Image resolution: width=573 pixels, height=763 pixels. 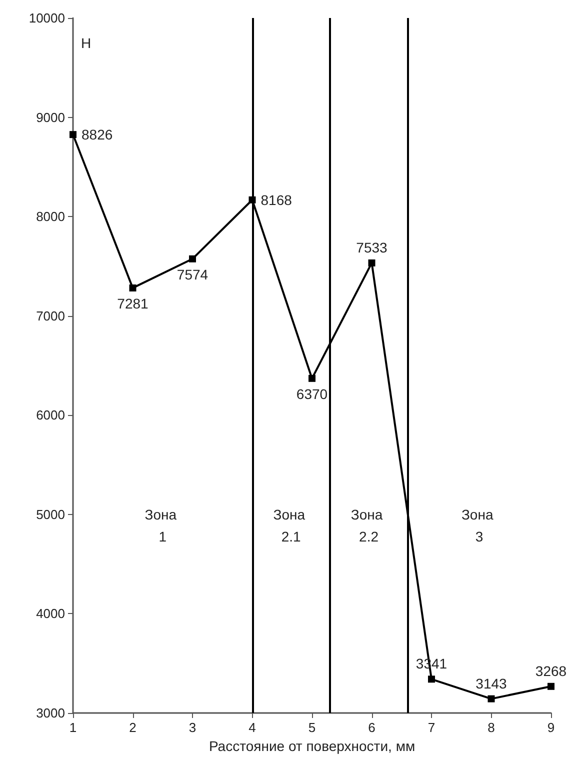 I want to click on y-tick-label: 9000, so click(x=50, y=117).